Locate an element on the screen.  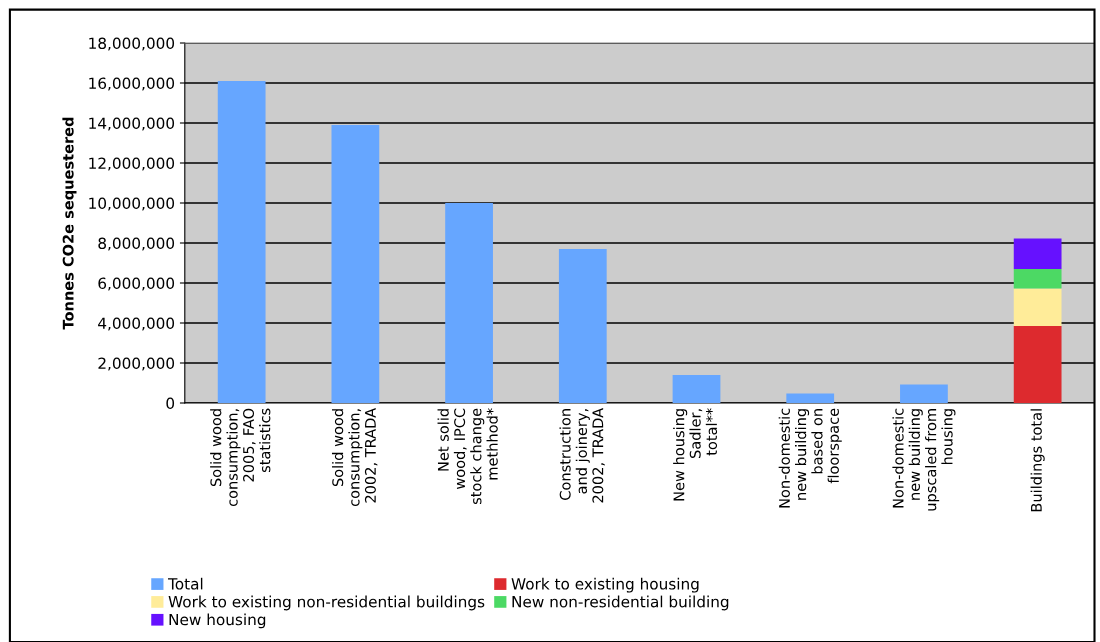
y-tick-label: 16,000,000 is located at coordinates (132, 84).